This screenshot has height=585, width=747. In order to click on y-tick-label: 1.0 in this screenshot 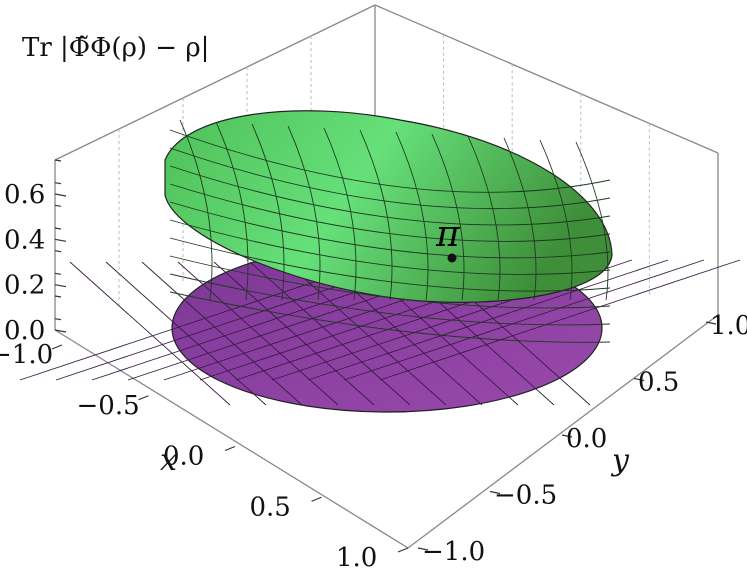, I will do `click(728, 326)`.